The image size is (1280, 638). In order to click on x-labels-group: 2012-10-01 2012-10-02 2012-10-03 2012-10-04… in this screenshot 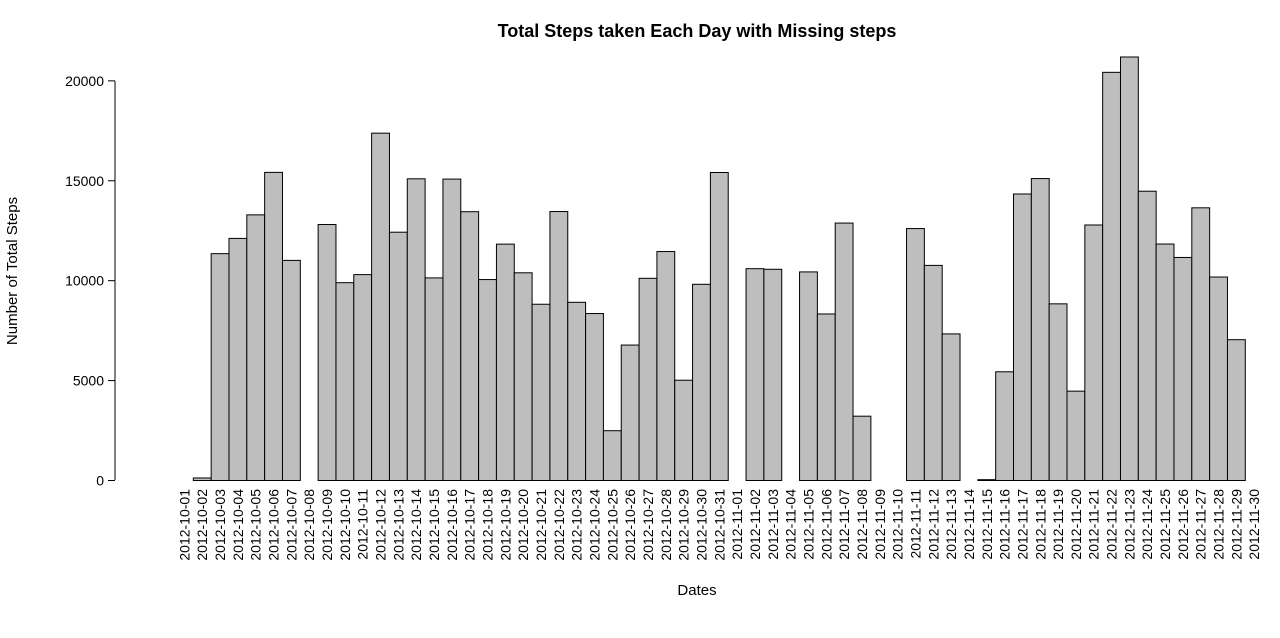, I will do `click(719, 525)`.